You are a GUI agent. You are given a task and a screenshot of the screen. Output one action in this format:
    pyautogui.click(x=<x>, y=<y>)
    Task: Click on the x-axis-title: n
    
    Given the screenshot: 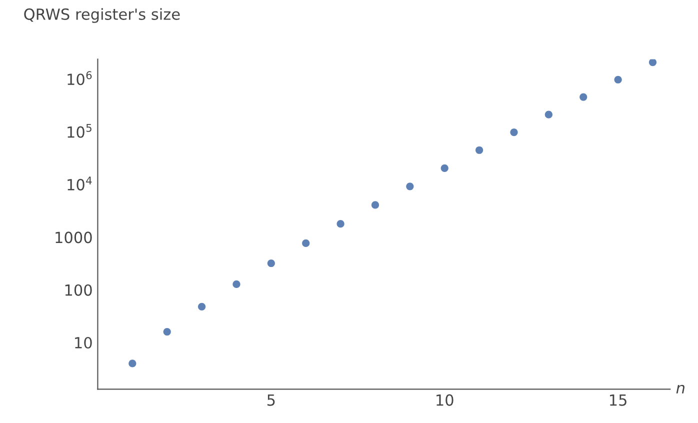 What is the action you would take?
    pyautogui.click(x=680, y=389)
    